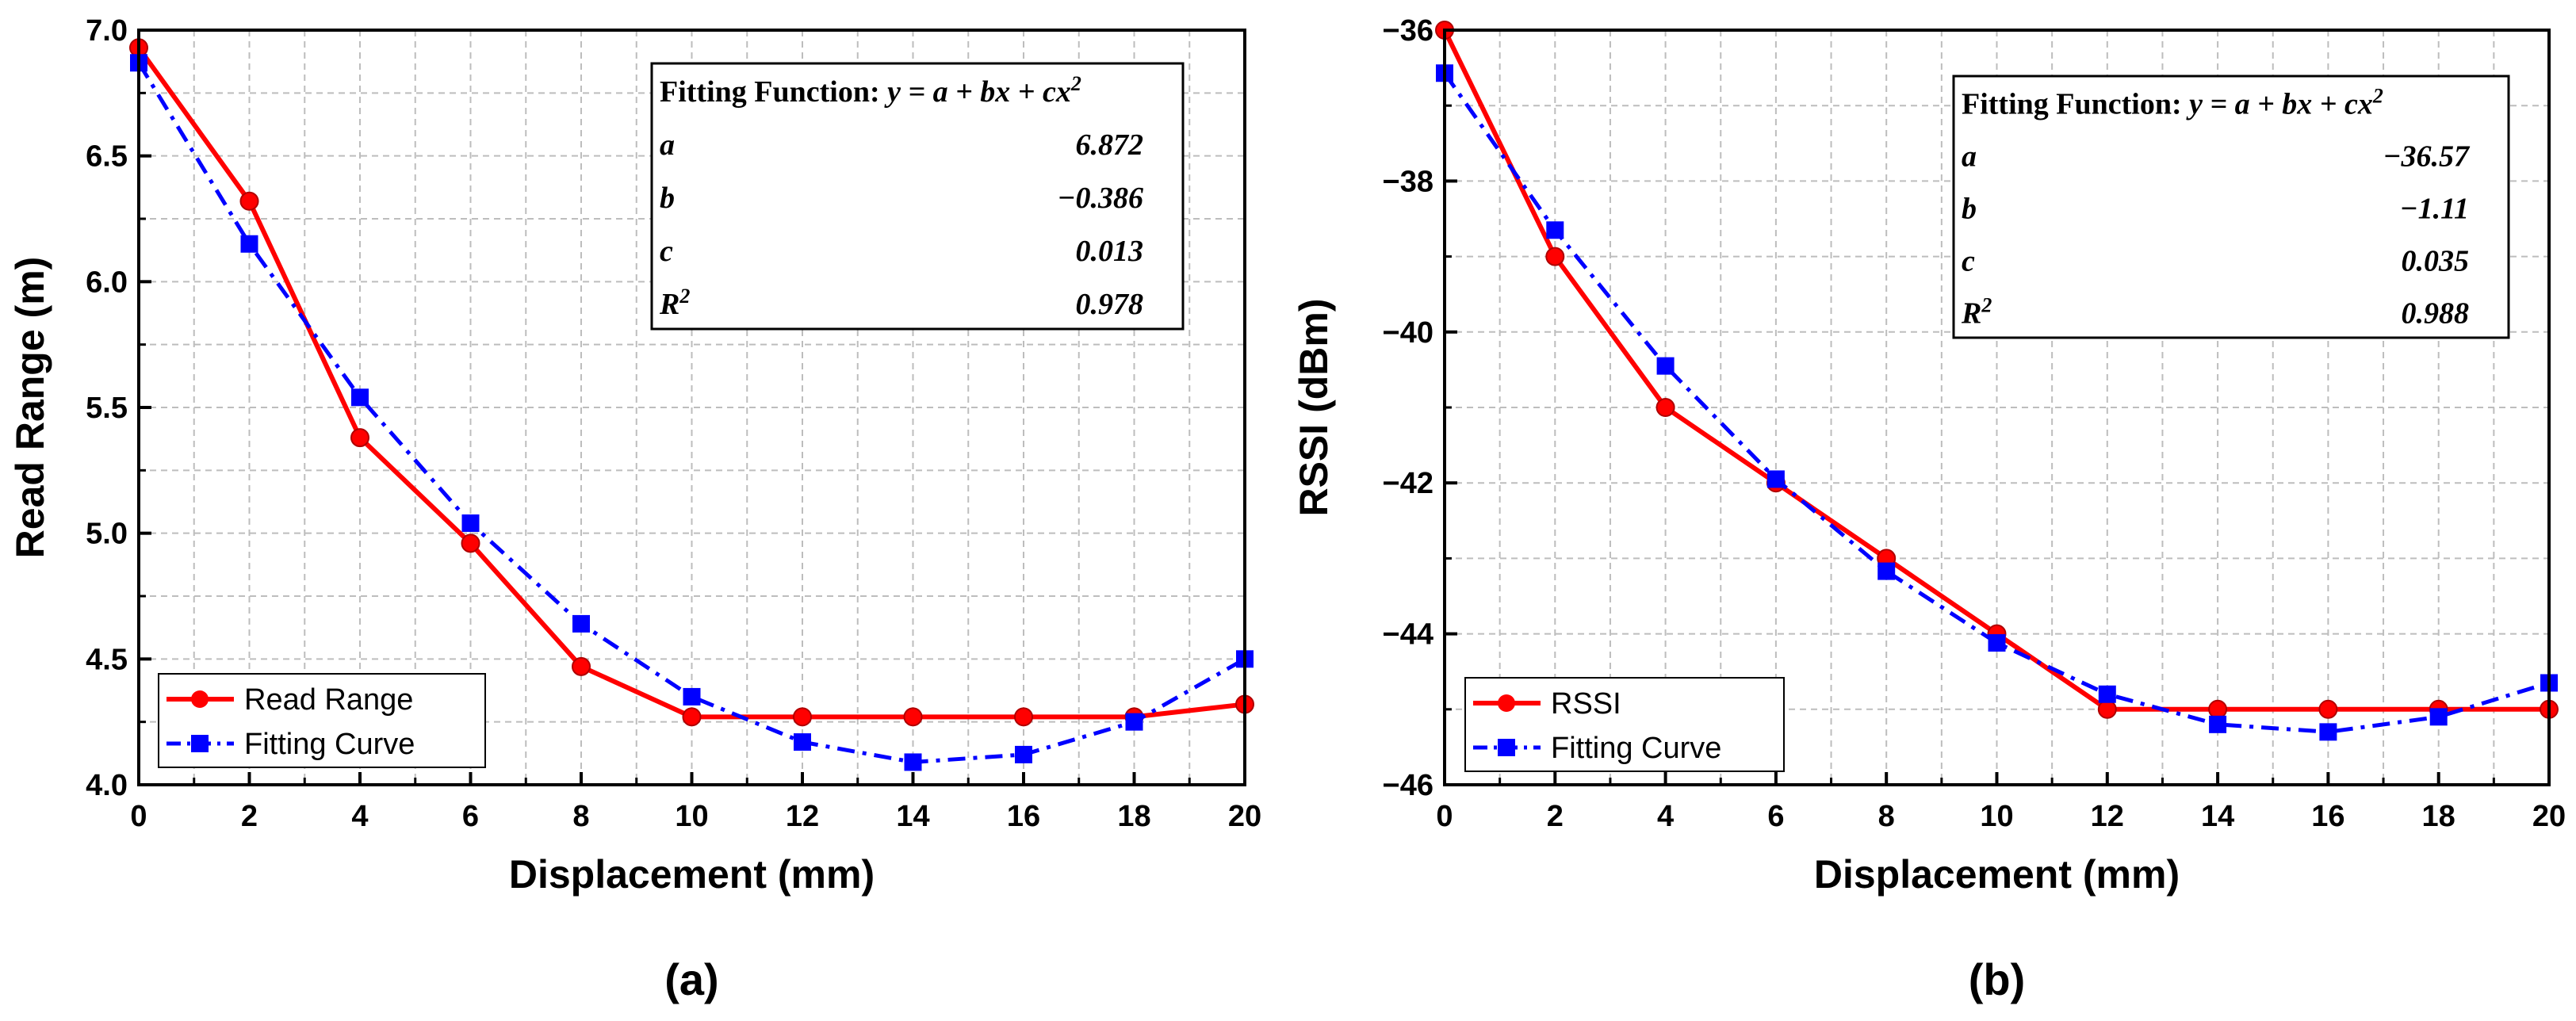 The width and height of the screenshot is (2576, 1021). I want to click on fit-formula: y = a + bx + cx, so click(2279, 104).